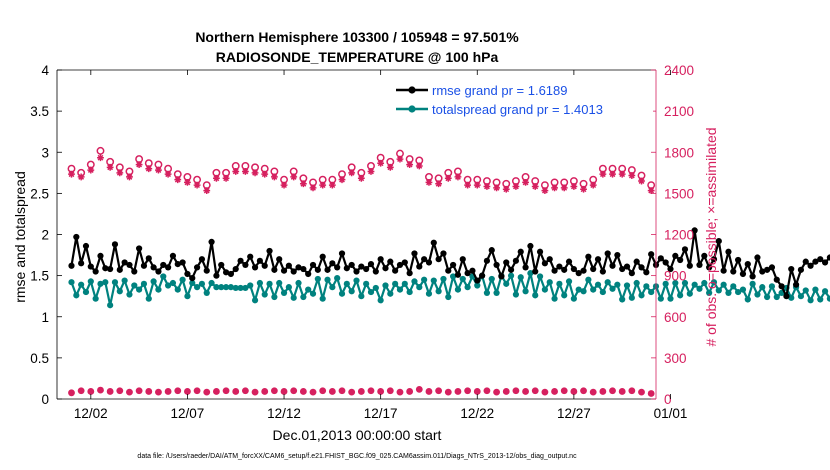  What do you see at coordinates (412, 109) in the screenshot?
I see `legend-spread-marker` at bounding box center [412, 109].